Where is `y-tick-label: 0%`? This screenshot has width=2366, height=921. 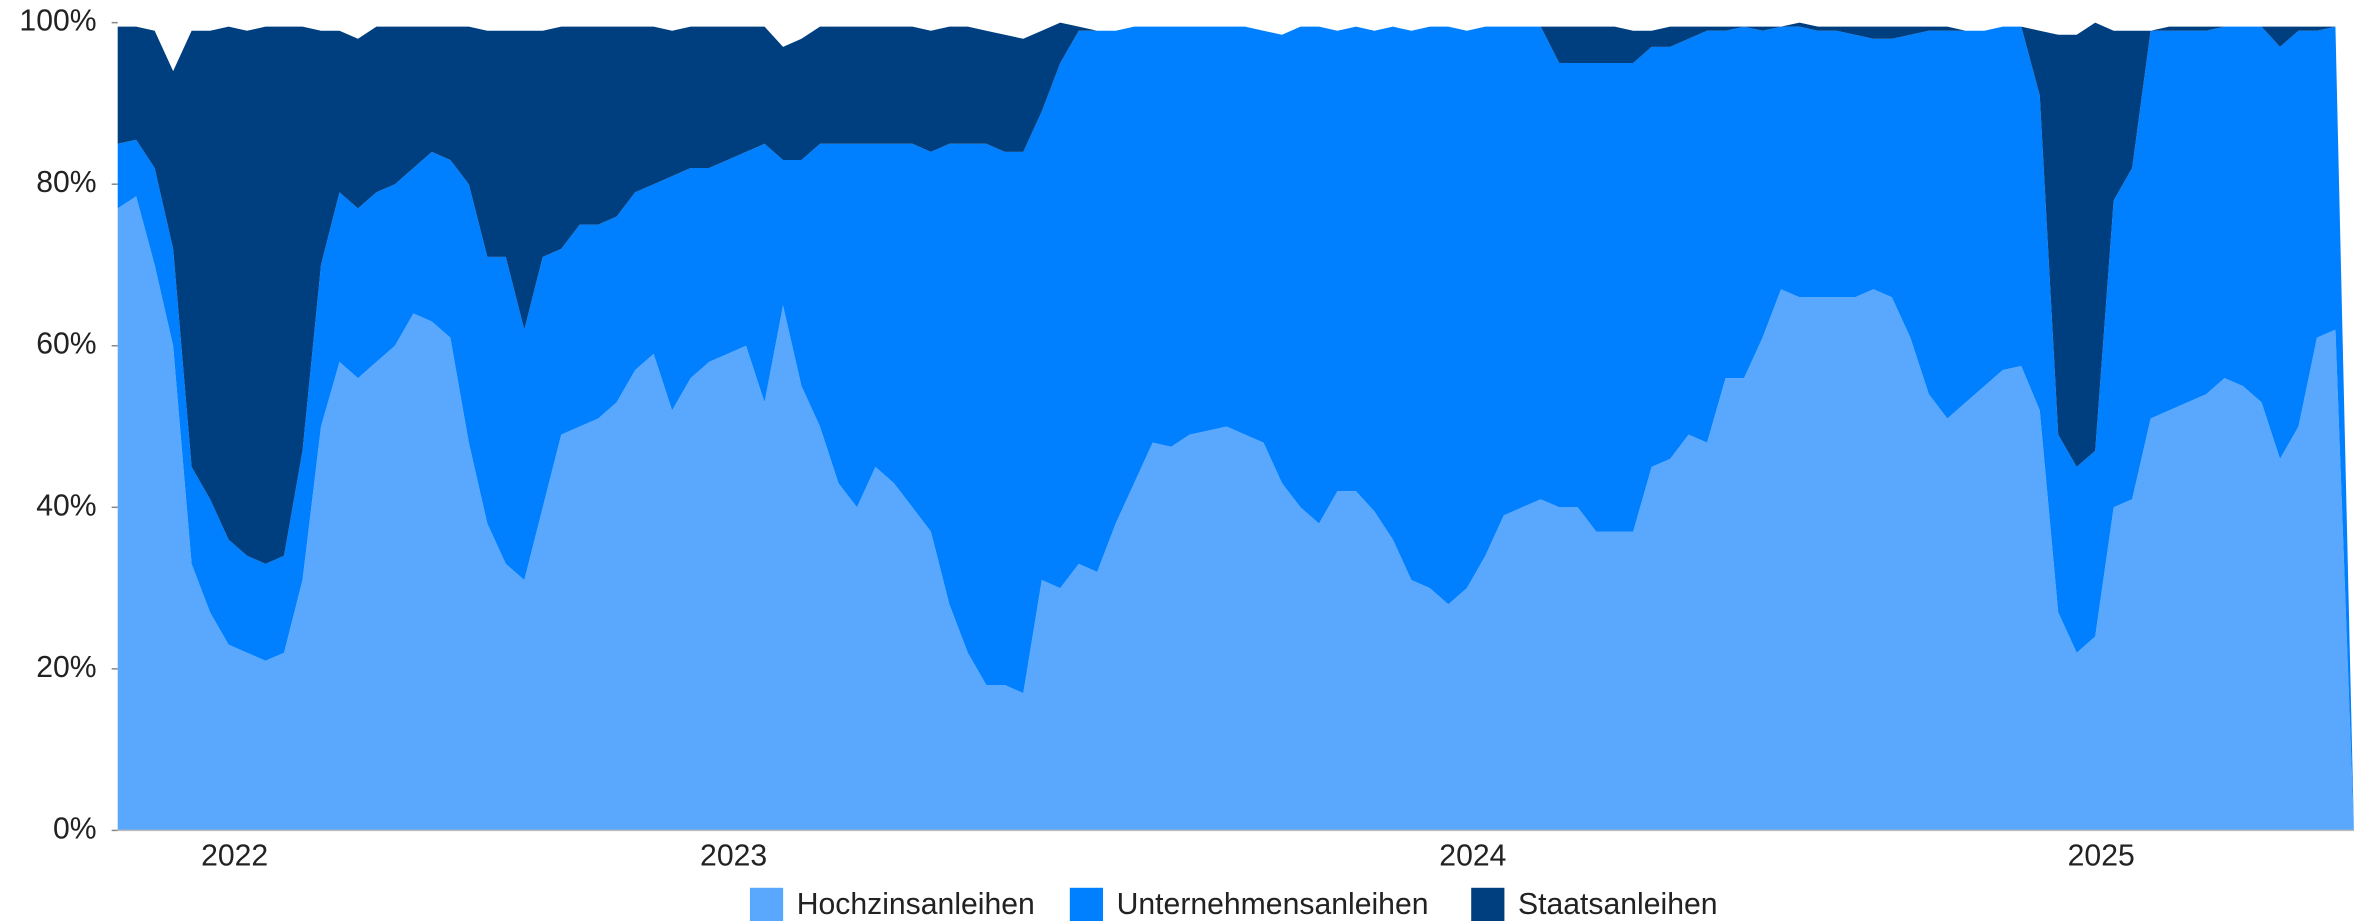 y-tick-label: 0% is located at coordinates (75, 828).